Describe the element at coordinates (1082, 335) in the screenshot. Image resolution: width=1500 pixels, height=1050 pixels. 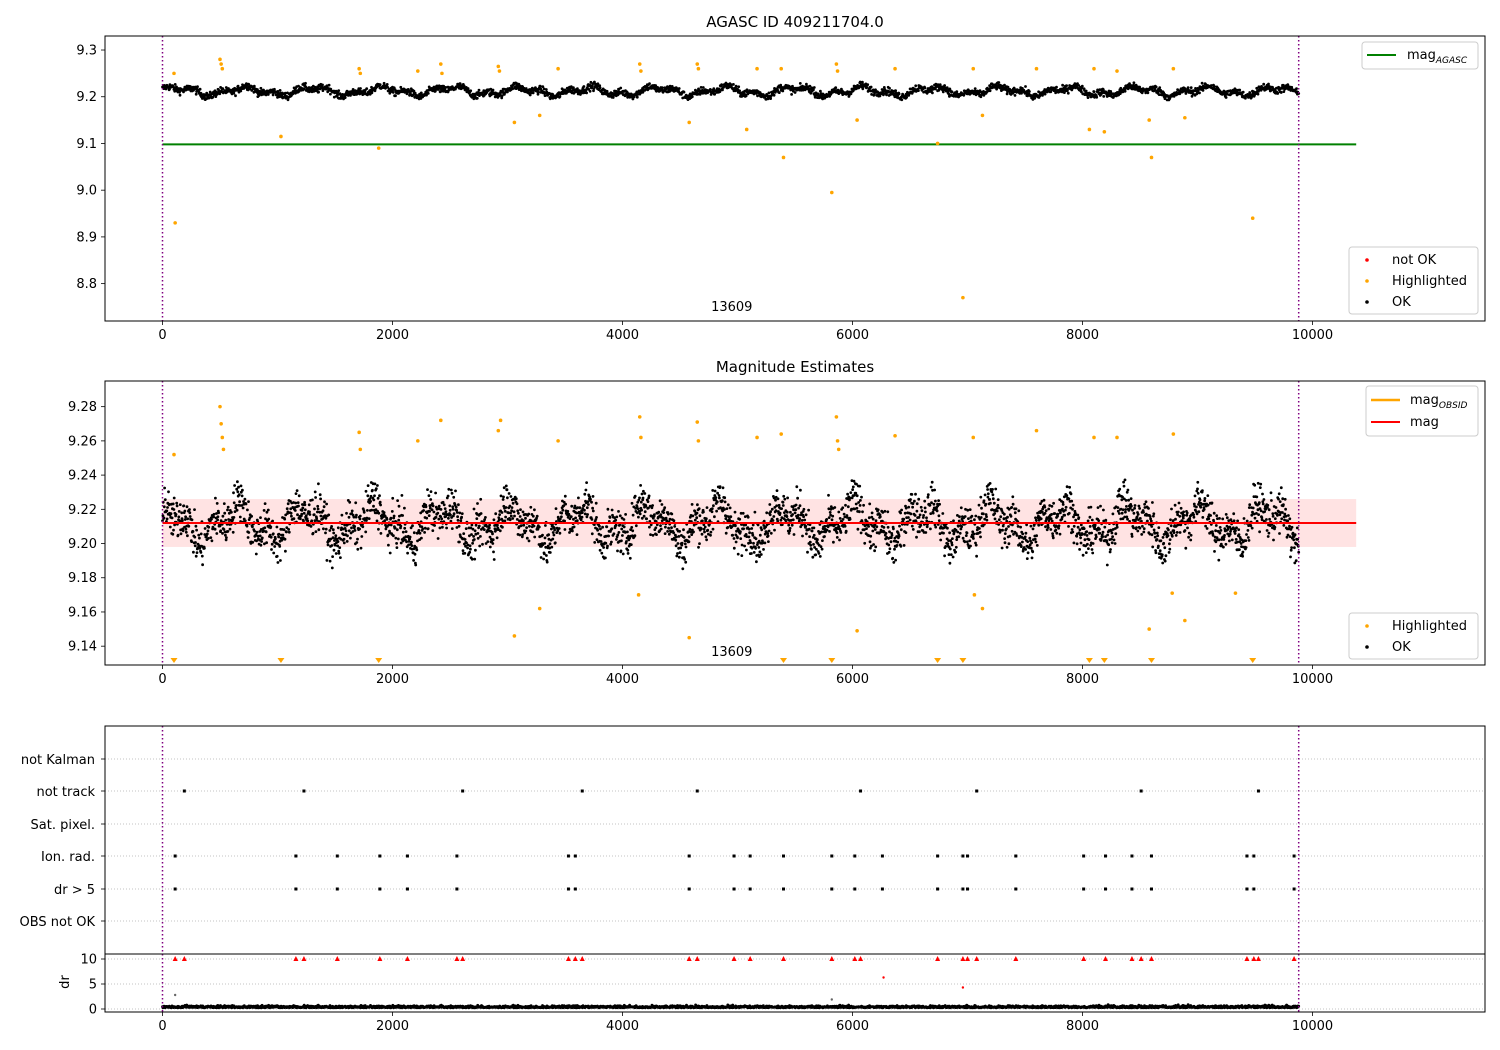
I see `agasc-xtick-label: 8000` at that location.